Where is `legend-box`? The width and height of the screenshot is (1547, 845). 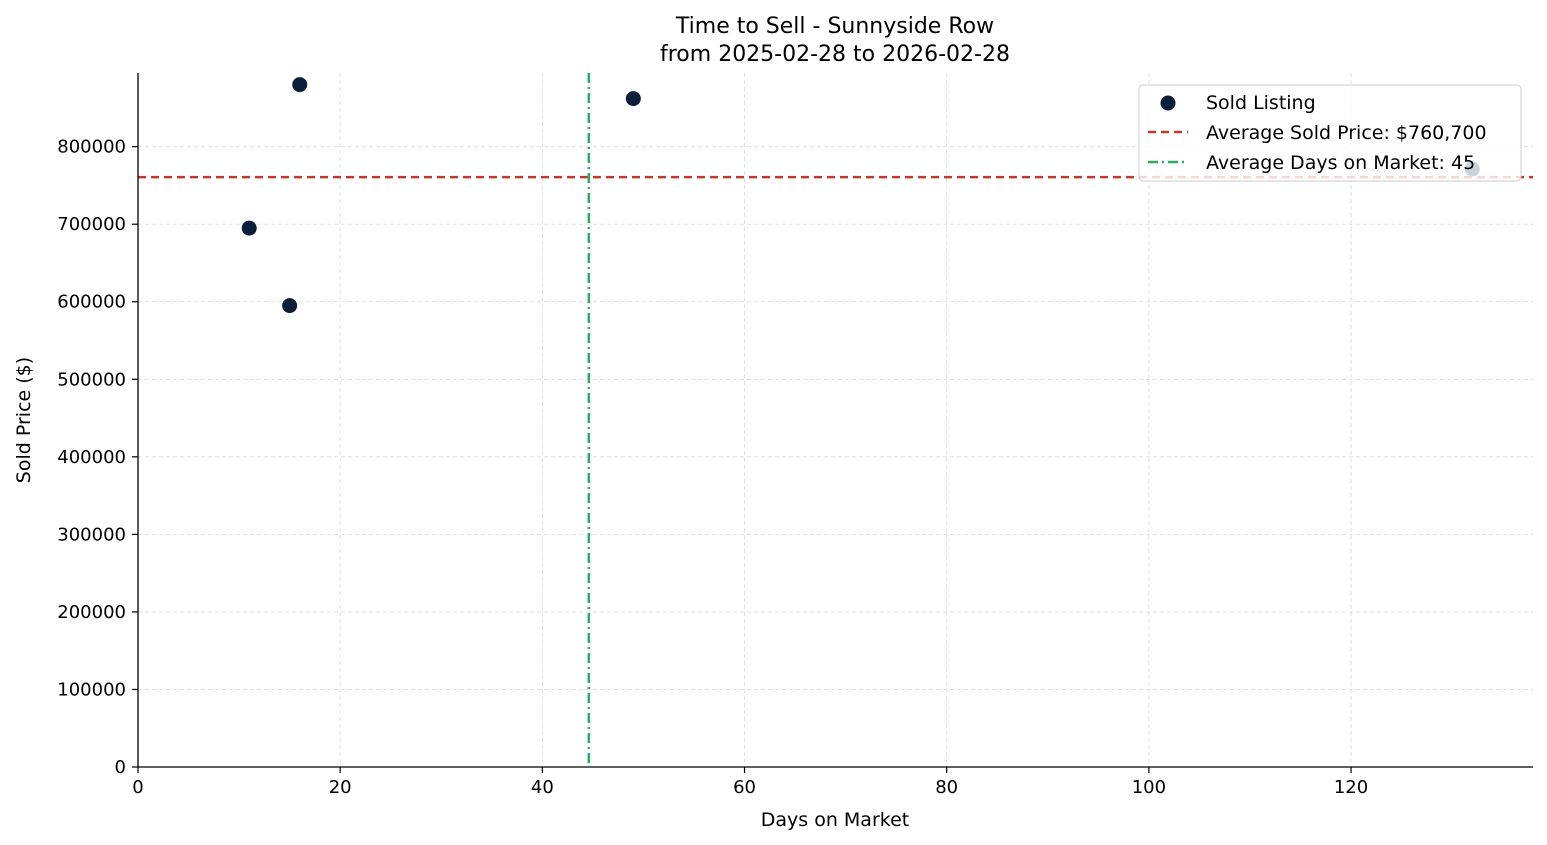 legend-box is located at coordinates (1330, 133).